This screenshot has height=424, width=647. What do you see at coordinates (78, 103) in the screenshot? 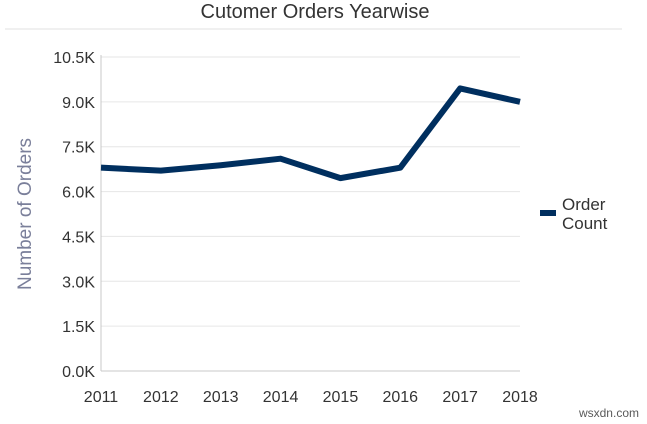
I see `y-tick-label: 9.0K` at bounding box center [78, 103].